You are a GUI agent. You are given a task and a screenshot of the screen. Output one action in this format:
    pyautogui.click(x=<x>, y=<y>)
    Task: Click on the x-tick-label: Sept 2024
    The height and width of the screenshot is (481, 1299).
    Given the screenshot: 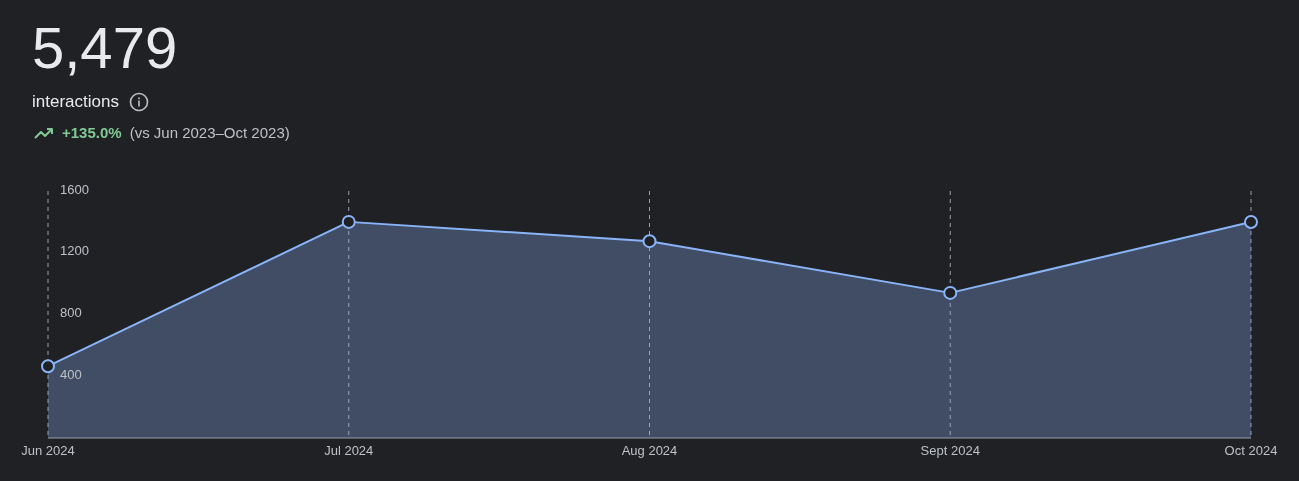 What is the action you would take?
    pyautogui.click(x=950, y=451)
    